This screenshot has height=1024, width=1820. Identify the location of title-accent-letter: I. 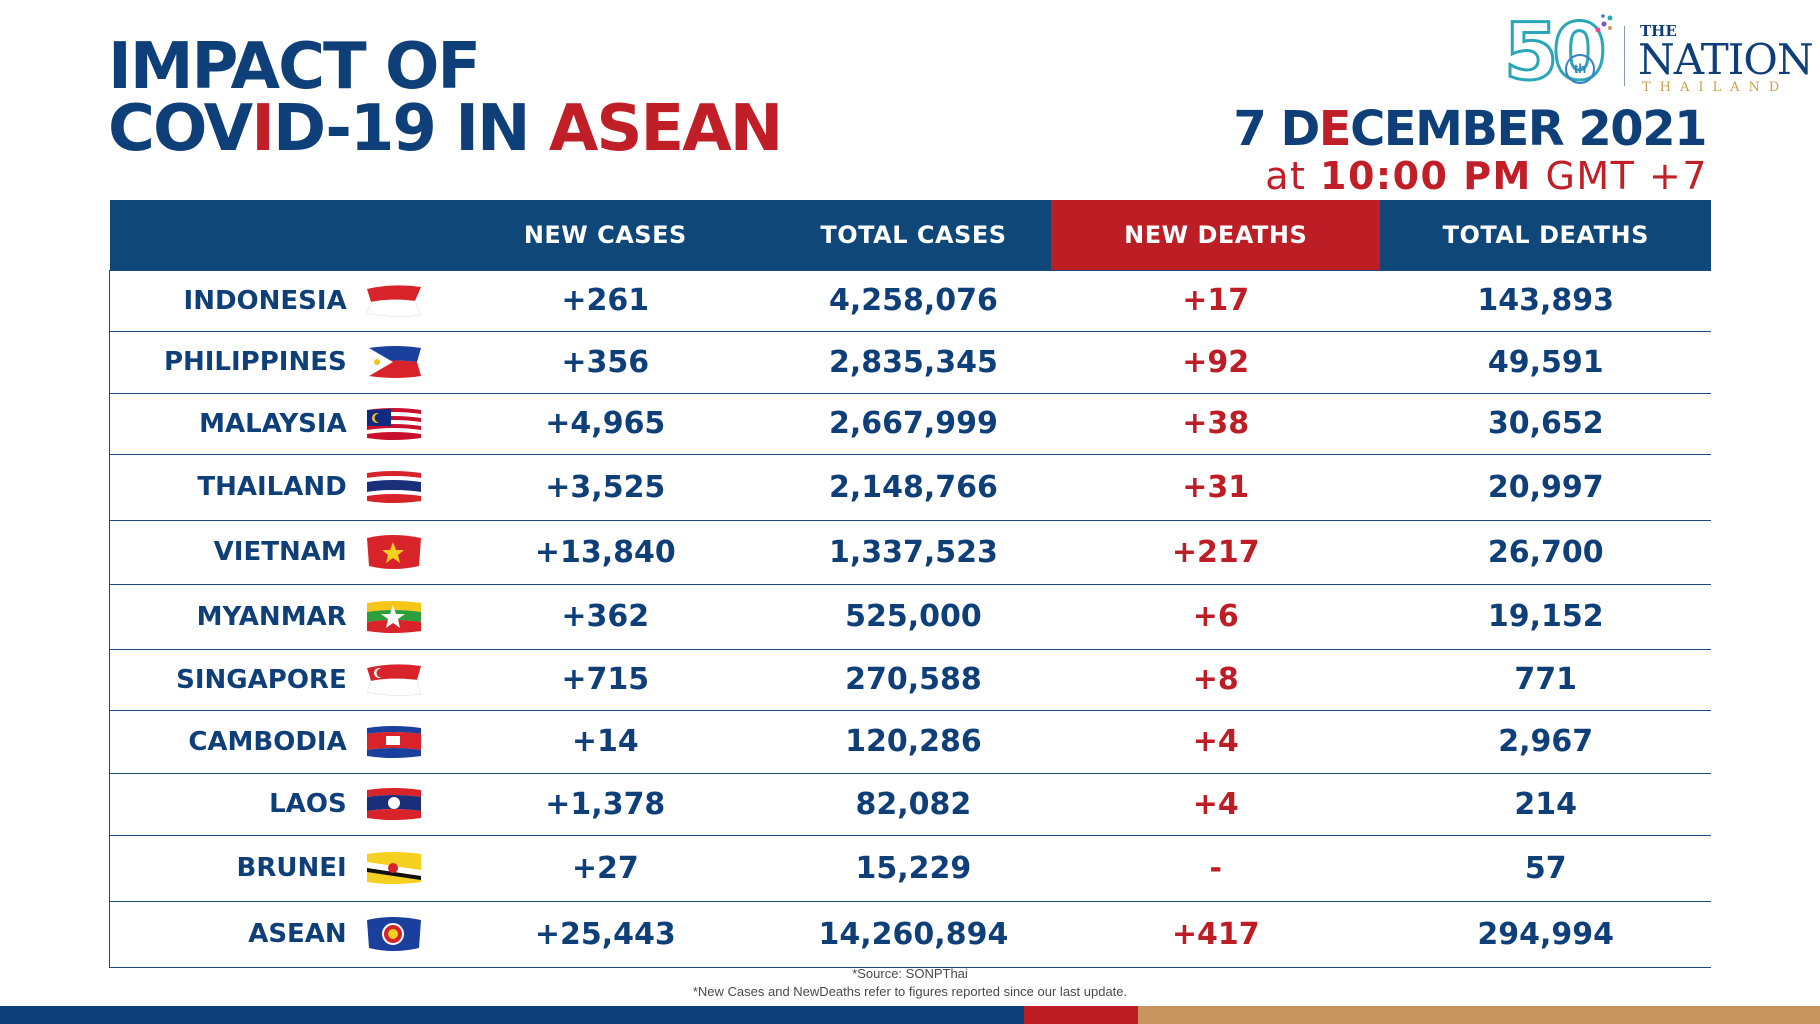
(263, 129).